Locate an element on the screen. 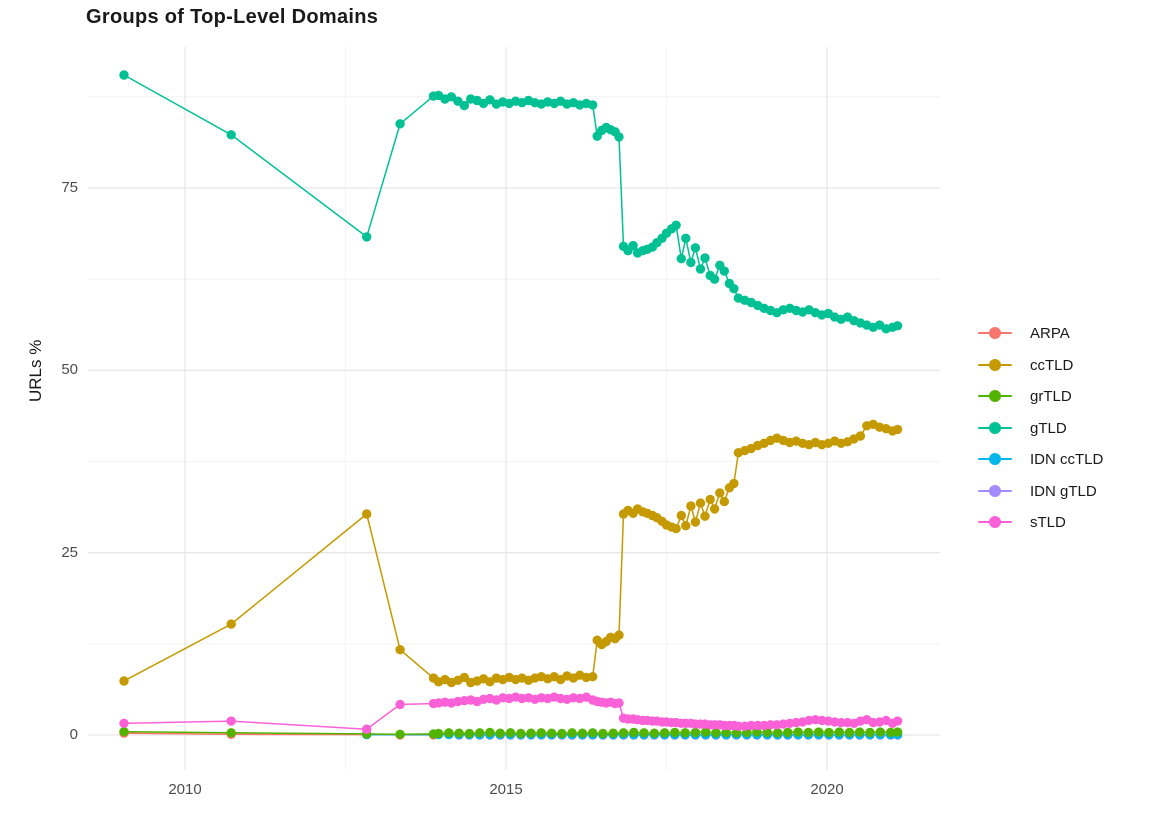 Image resolution: width=1164 pixels, height=827 pixels. cctld-series-key-icon is located at coordinates (995, 365).